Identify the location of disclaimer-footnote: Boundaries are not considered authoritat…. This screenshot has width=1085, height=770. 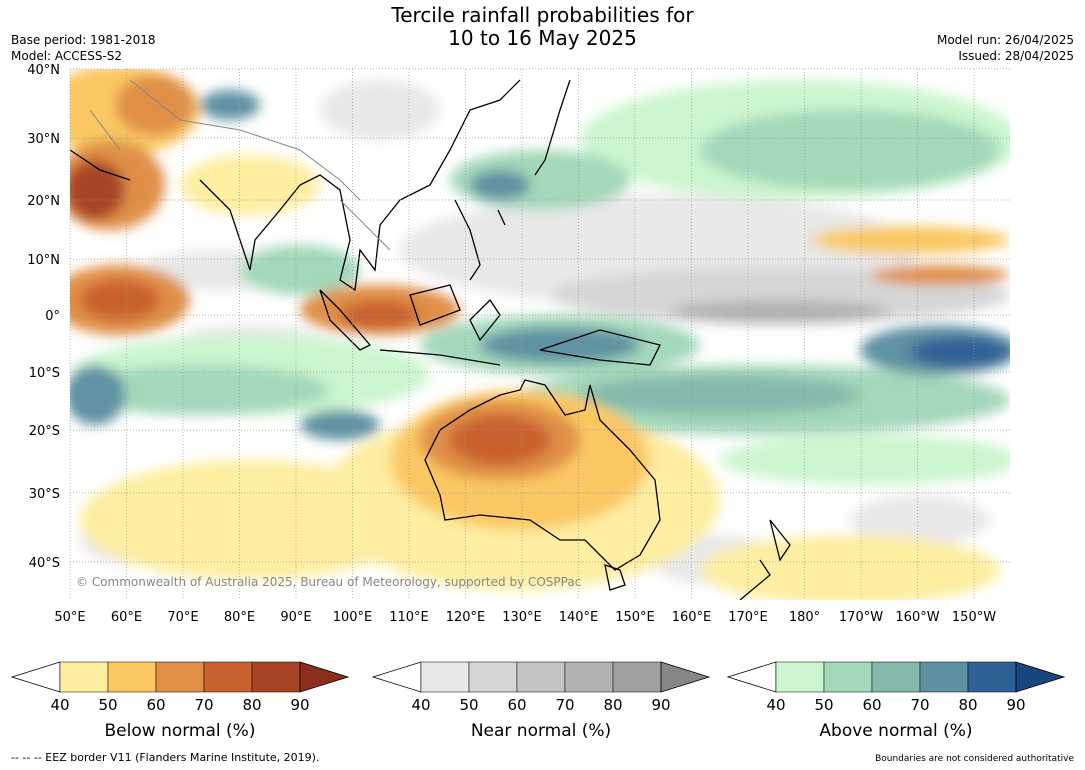
(974, 759).